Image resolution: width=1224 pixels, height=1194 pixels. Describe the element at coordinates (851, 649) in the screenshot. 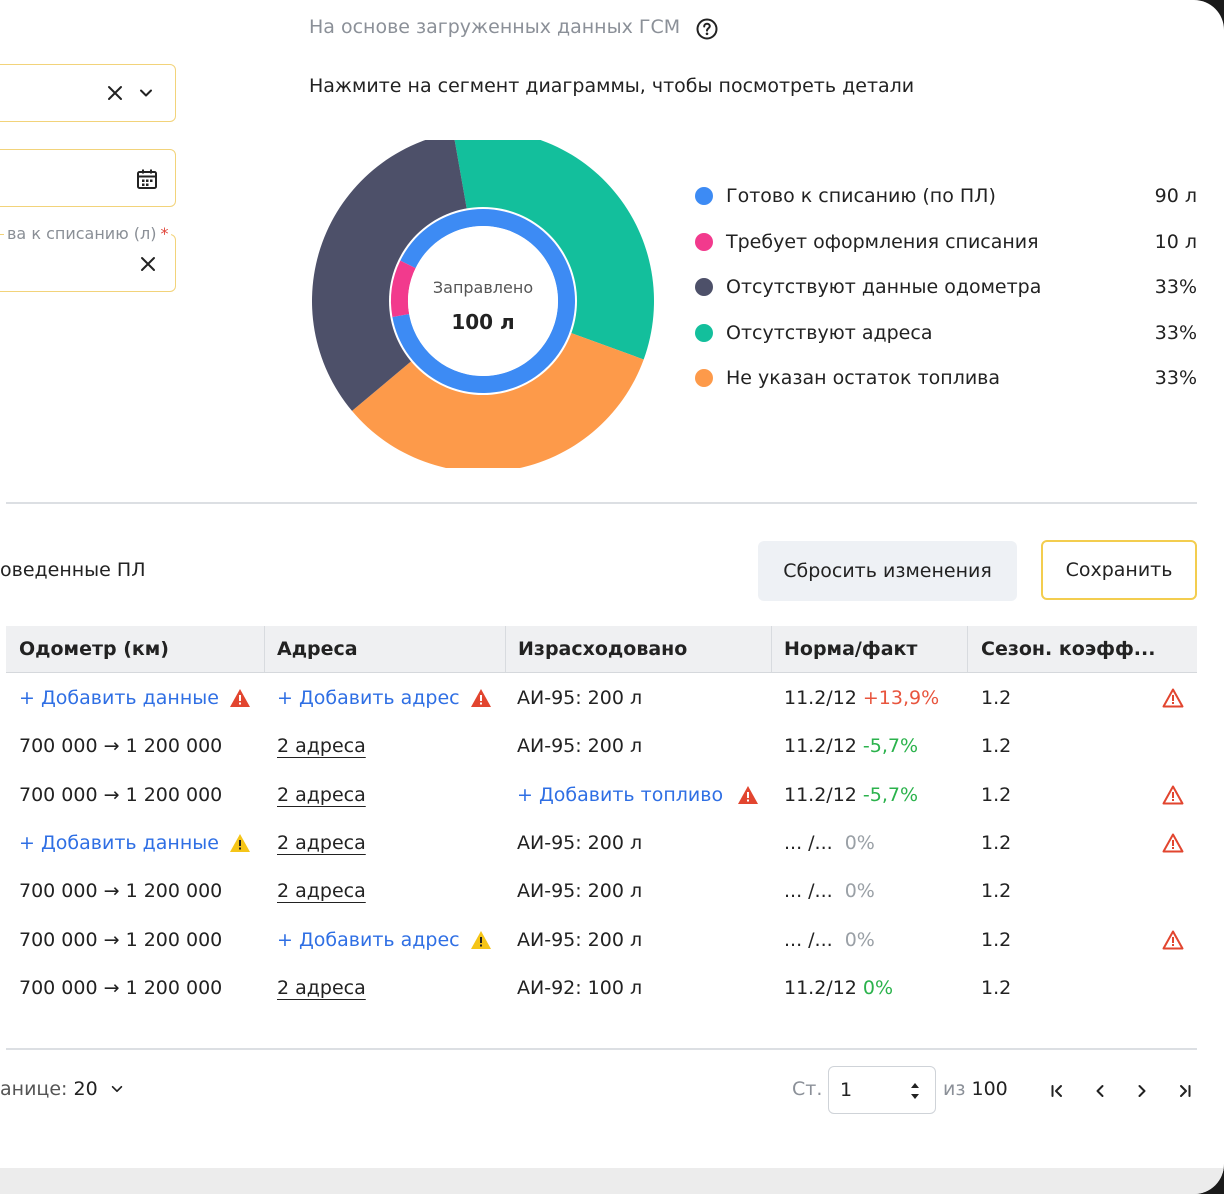

I see `column-header-norm-fact: Норма/факт` at that location.